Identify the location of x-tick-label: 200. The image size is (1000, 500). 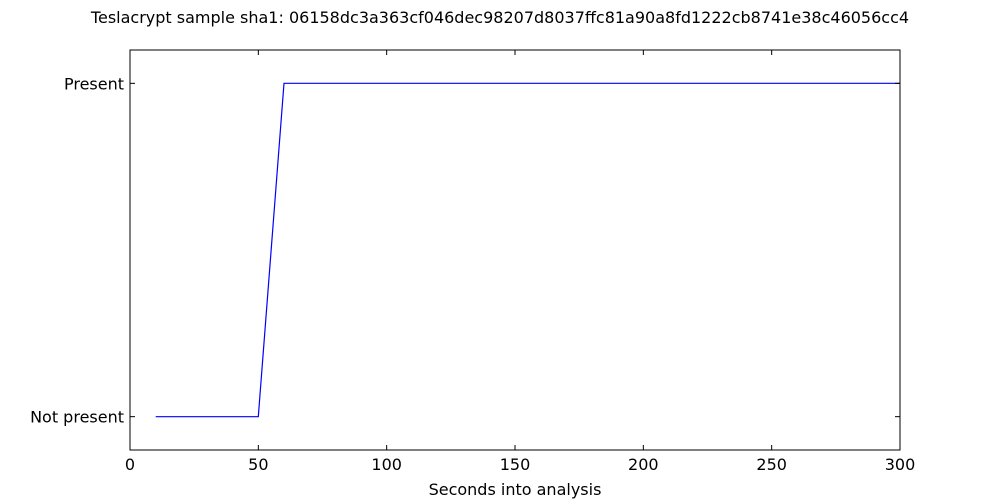
(643, 464).